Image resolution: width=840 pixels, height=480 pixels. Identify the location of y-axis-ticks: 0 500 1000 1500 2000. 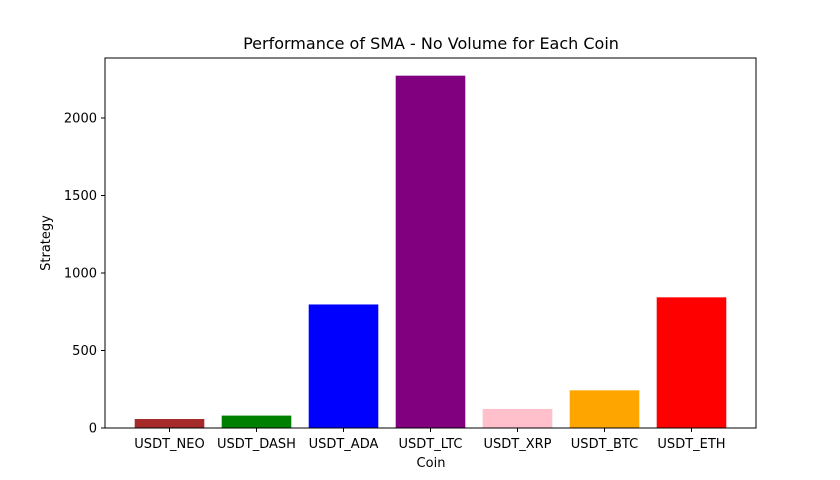
(84, 274).